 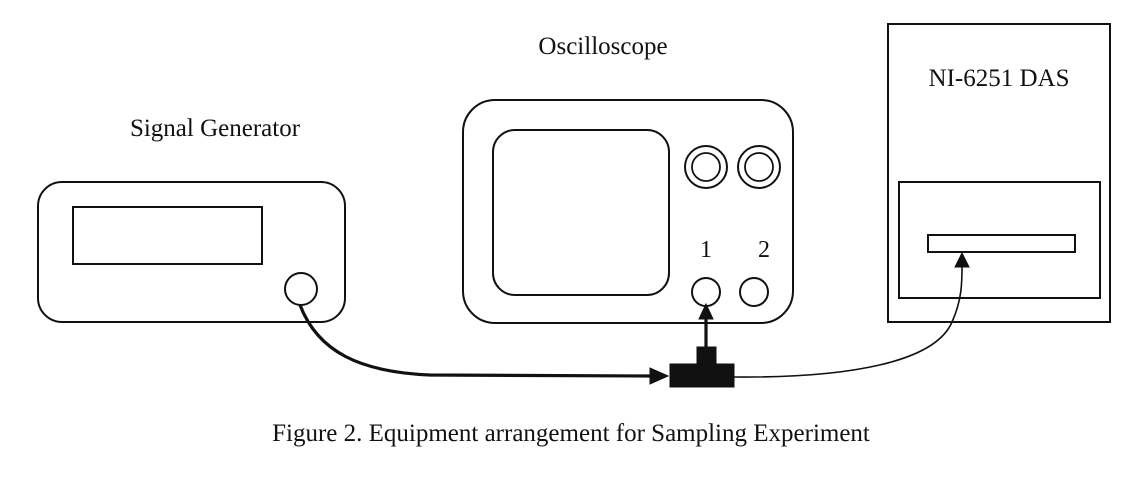 What do you see at coordinates (962, 259) in the screenshot?
I see `tee-to-das-arrowhead` at bounding box center [962, 259].